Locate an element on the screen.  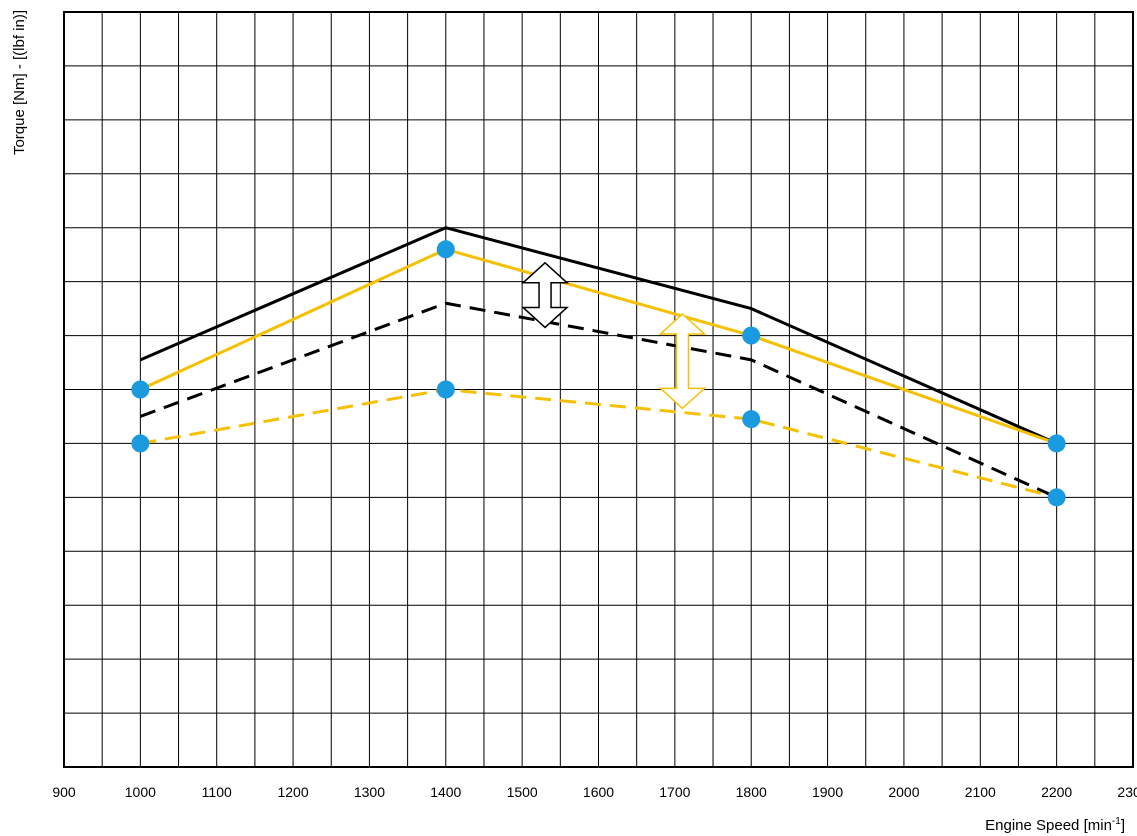
x-axis-title-suffix: ] is located at coordinates (1123, 825).